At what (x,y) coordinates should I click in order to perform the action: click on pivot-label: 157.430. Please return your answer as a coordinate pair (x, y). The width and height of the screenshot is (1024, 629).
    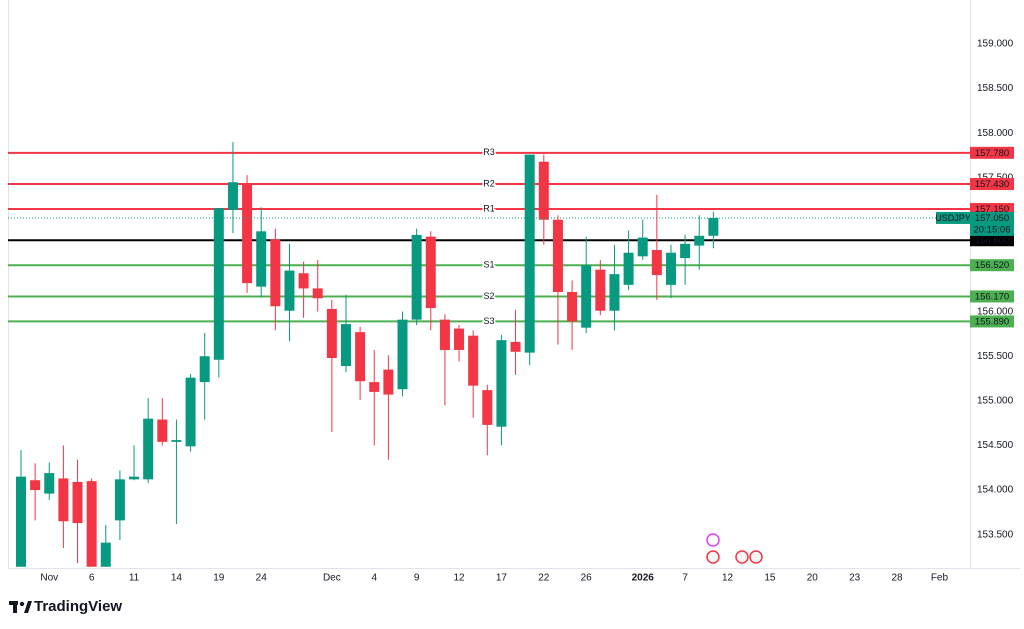
    Looking at the image, I should click on (992, 184).